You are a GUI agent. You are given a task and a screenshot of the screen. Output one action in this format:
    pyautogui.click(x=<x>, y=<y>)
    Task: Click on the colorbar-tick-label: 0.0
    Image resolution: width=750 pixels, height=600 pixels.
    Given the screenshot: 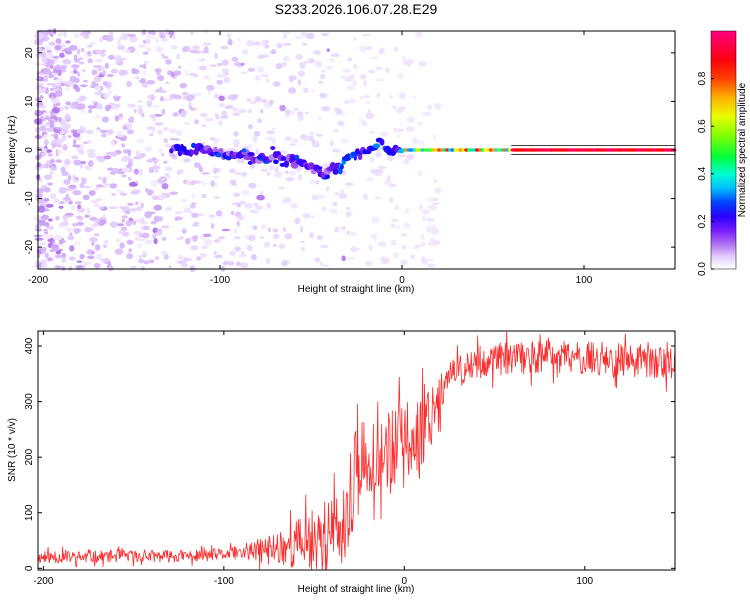 What is the action you would take?
    pyautogui.click(x=702, y=269)
    